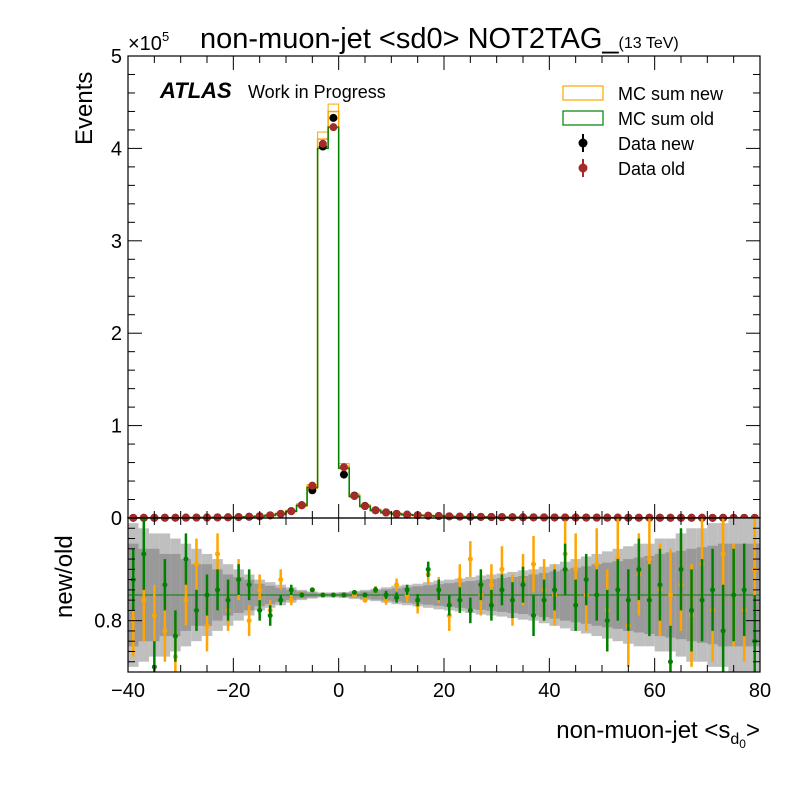 This screenshot has width=800, height=800. I want to click on x-tick-label: 60, so click(655, 691).